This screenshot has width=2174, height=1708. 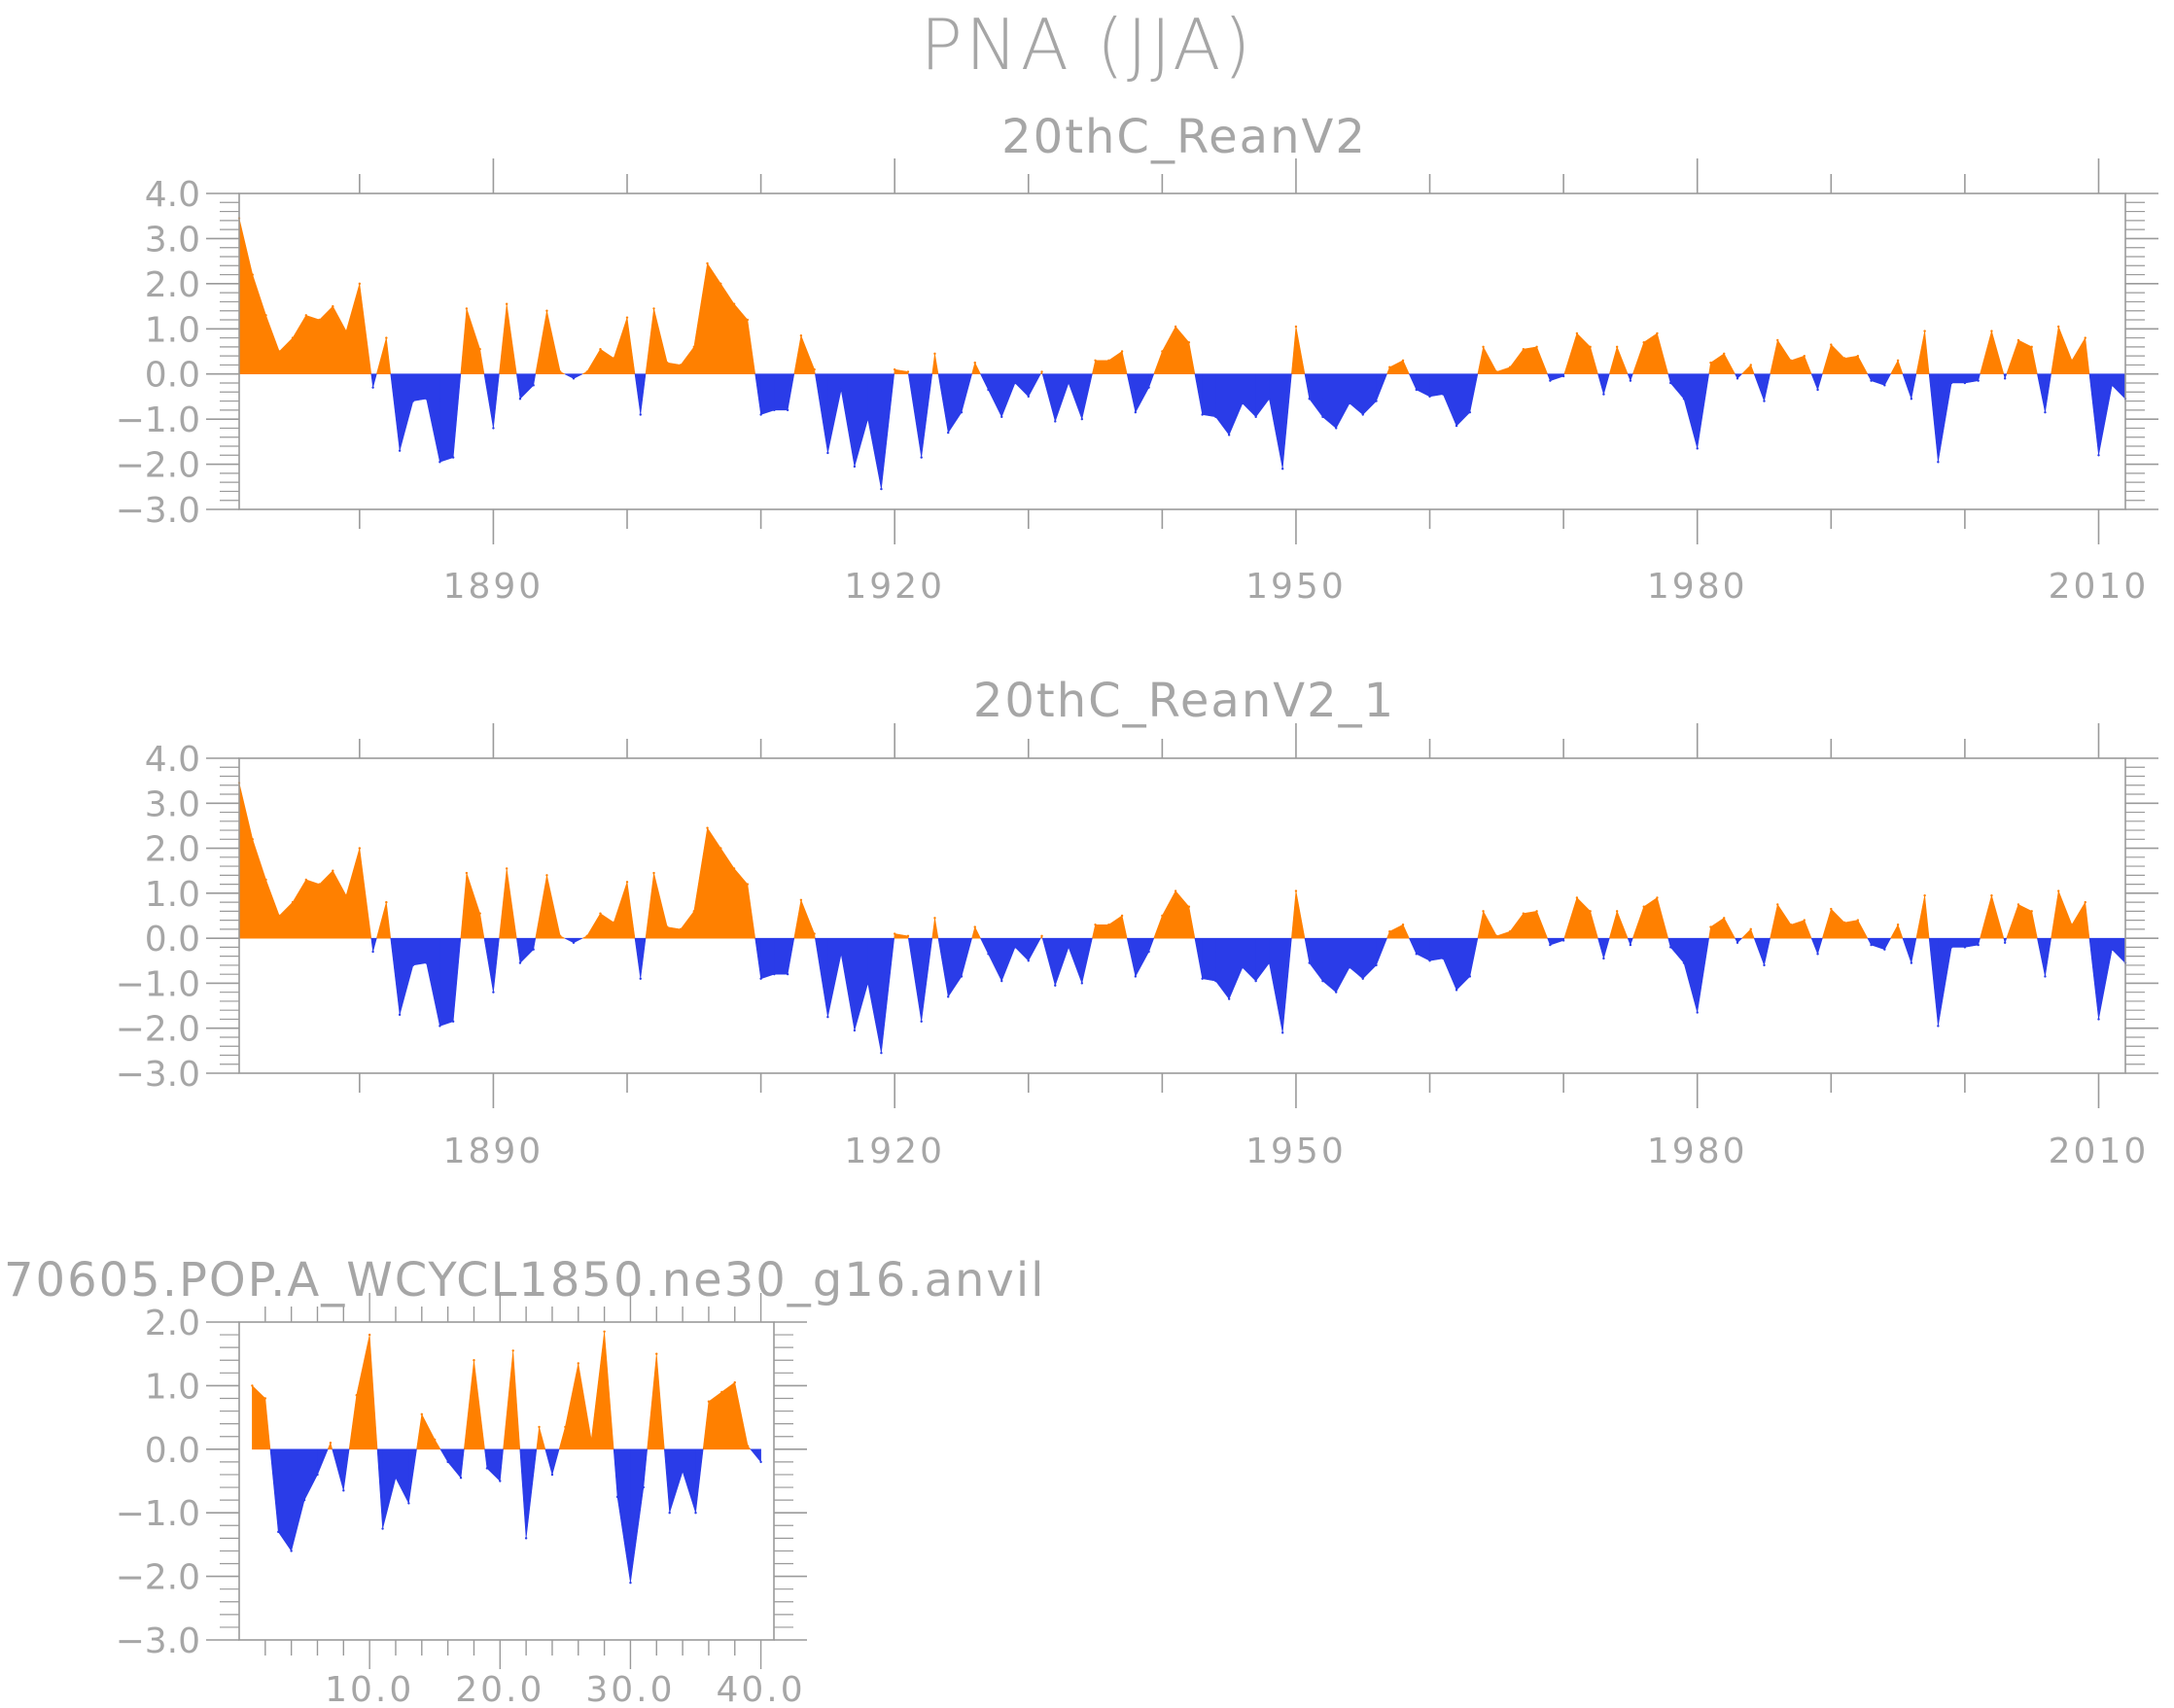 I want to click on panel2-xtick-label: 1920, so click(x=894, y=1152).